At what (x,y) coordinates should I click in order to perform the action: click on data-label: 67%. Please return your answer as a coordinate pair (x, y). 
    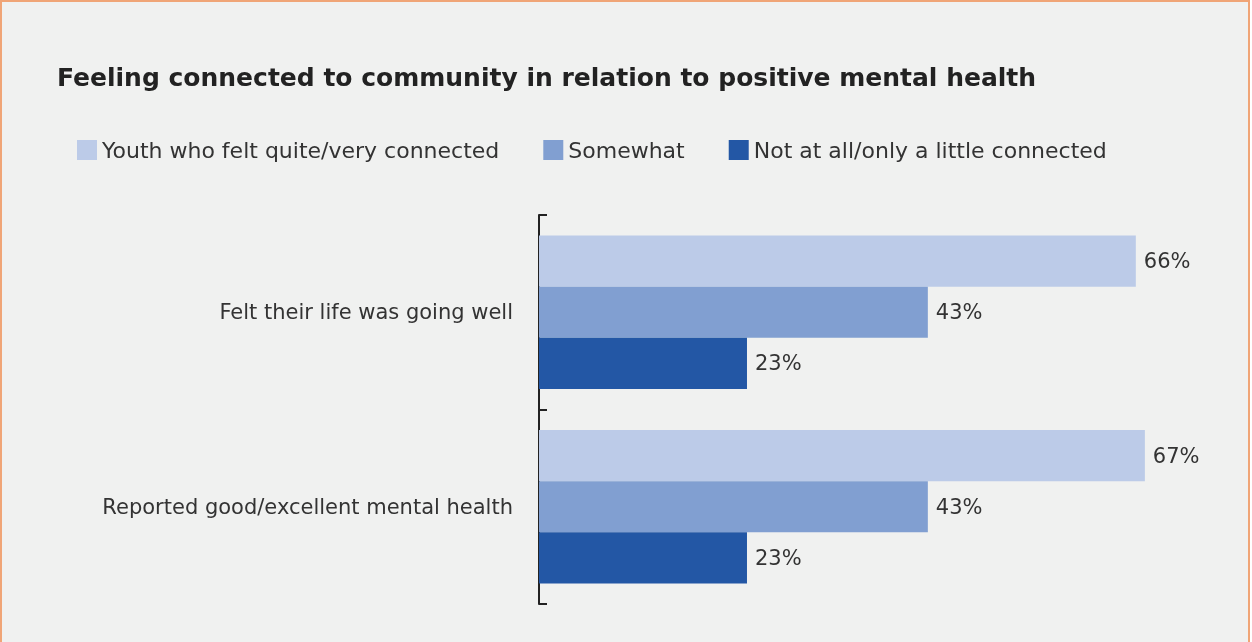
    Looking at the image, I should click on (1176, 455).